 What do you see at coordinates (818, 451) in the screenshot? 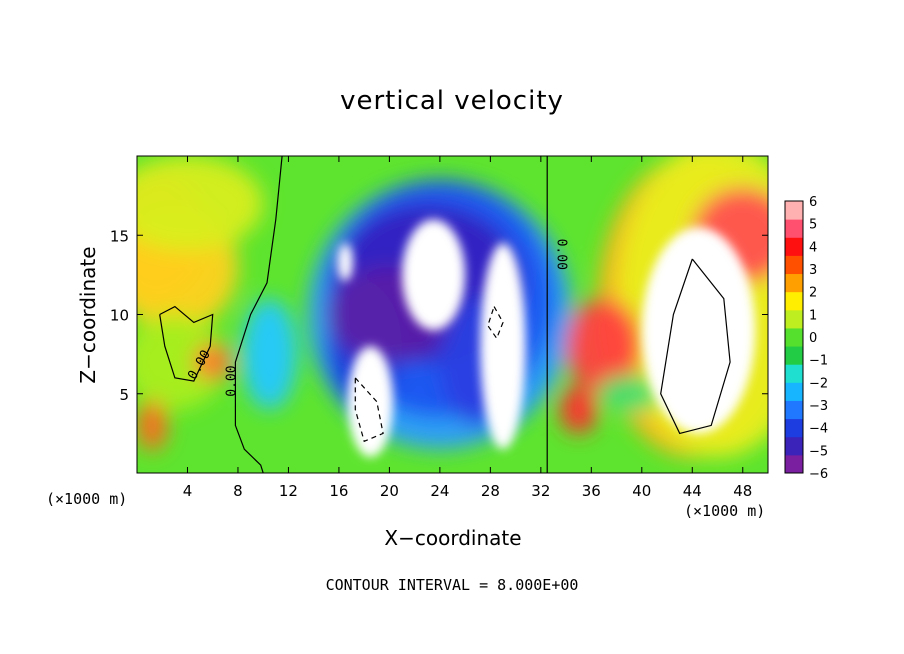
I see `colorbar-tick-label: −5` at bounding box center [818, 451].